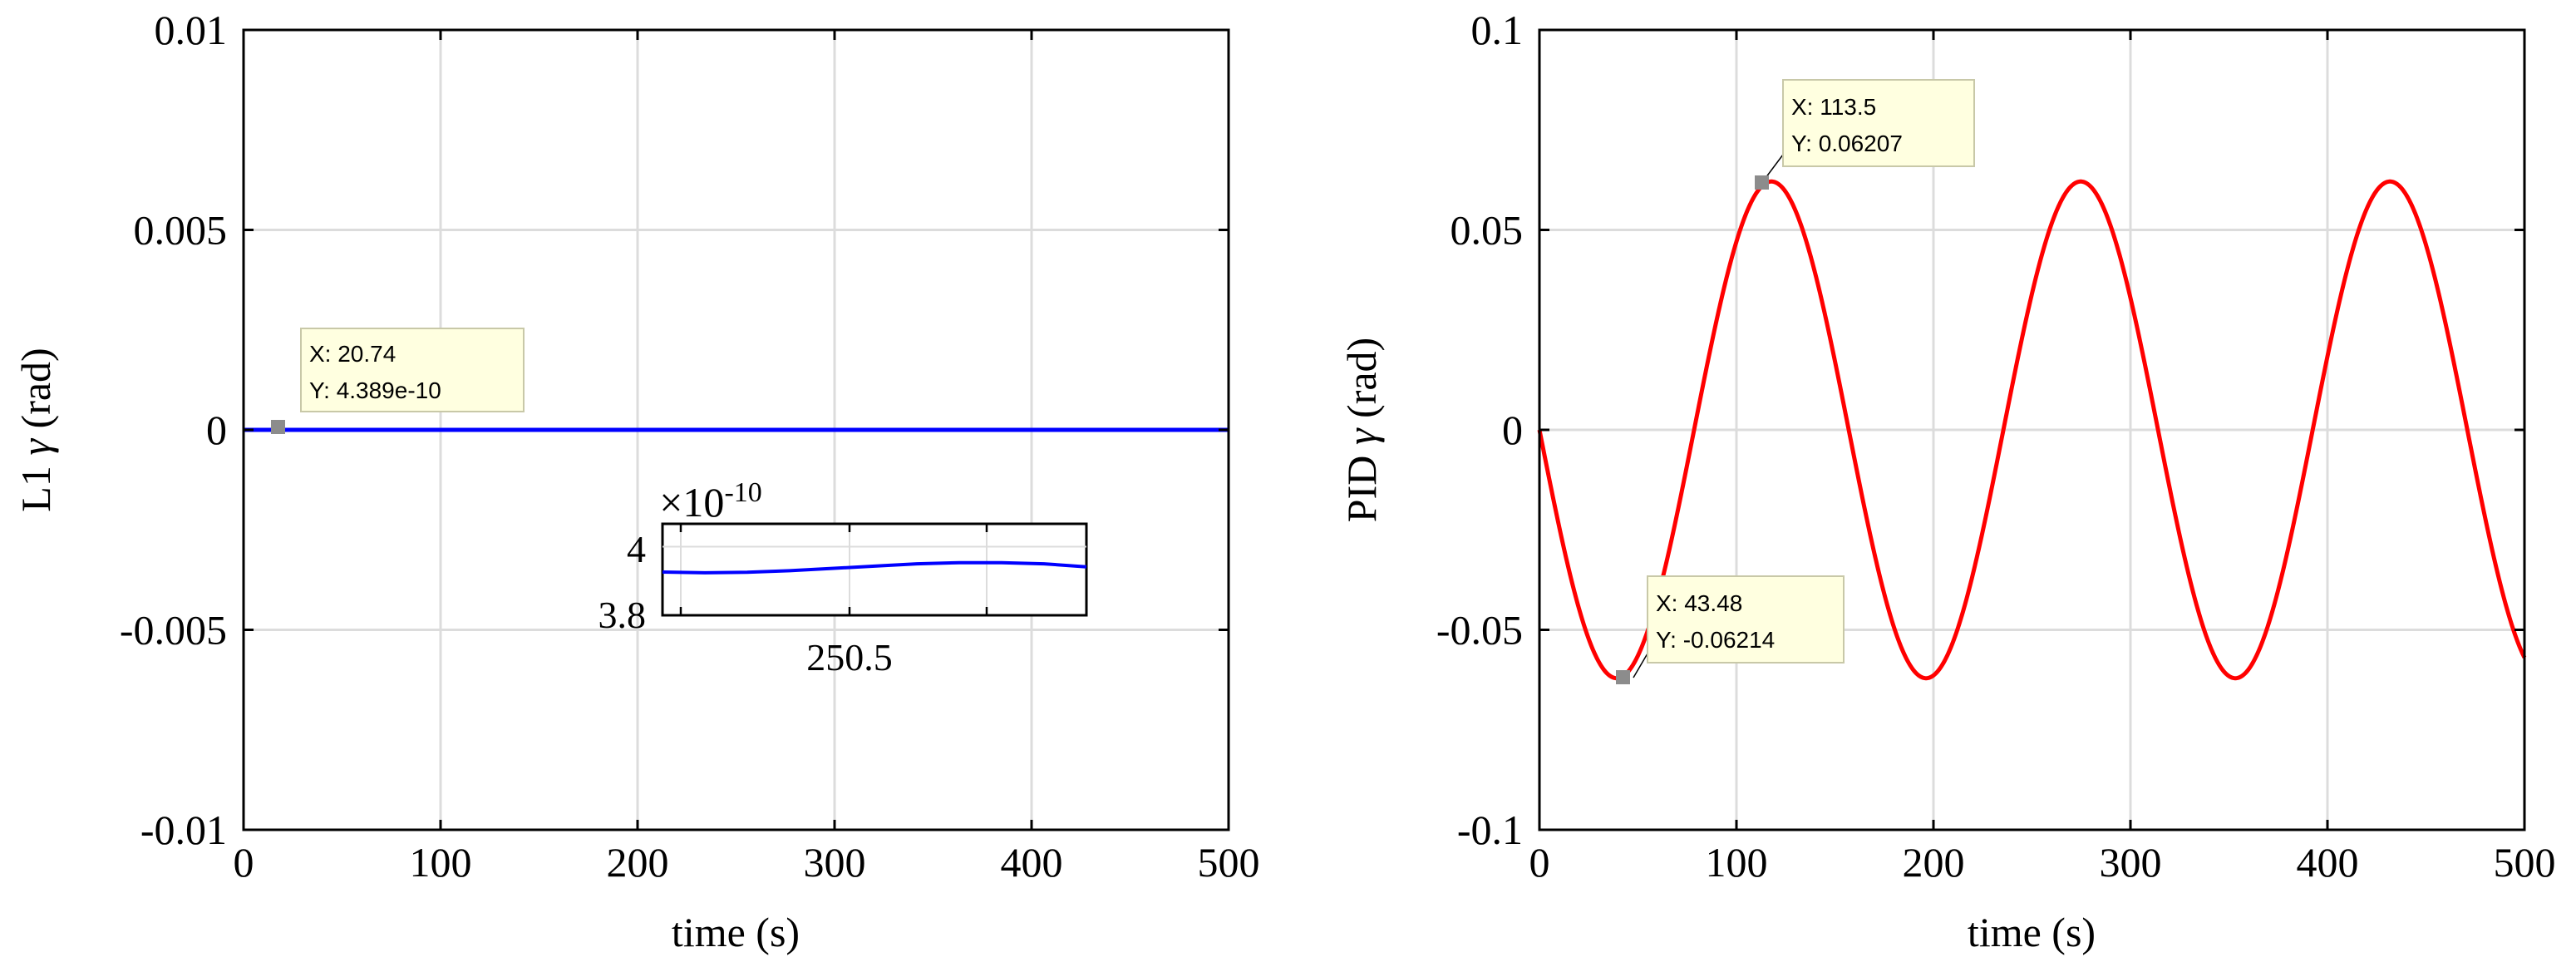 Image resolution: width=2576 pixels, height=962 pixels. Describe the element at coordinates (849, 657) in the screenshot. I see `inset-x-tick-label: 250.5` at that location.